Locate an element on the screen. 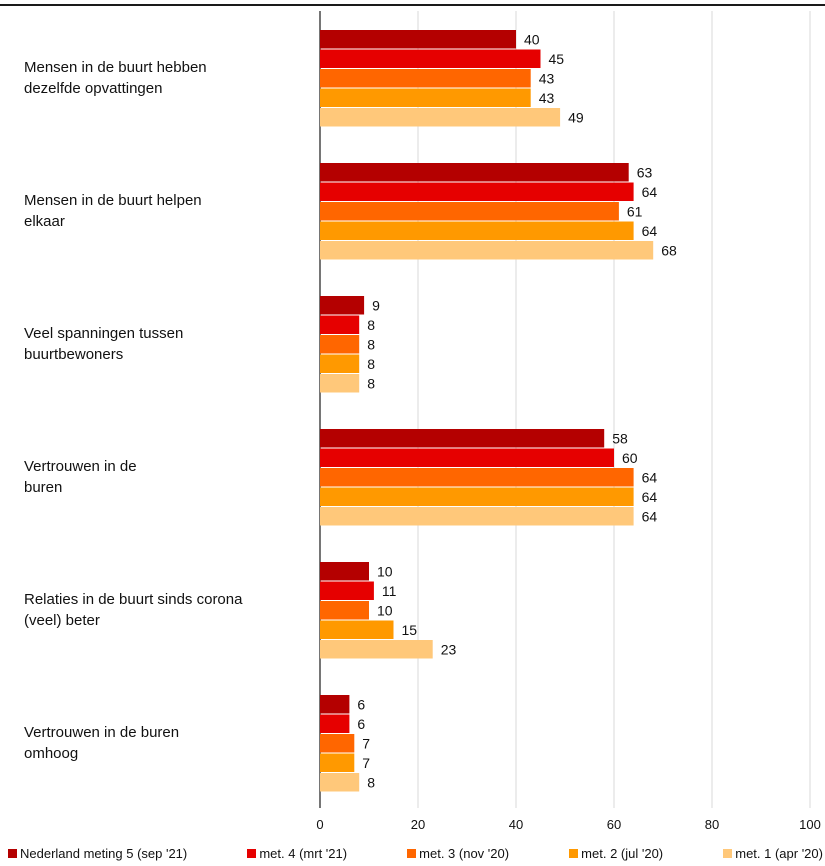 The height and width of the screenshot is (866, 825). legend-item: met. 3 (nov '20) is located at coordinates (458, 853).